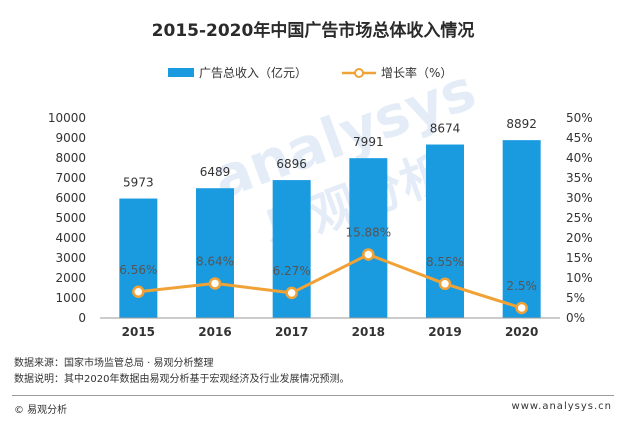 The height and width of the screenshot is (422, 626). I want to click on left-tick-label: 0, so click(82, 318).